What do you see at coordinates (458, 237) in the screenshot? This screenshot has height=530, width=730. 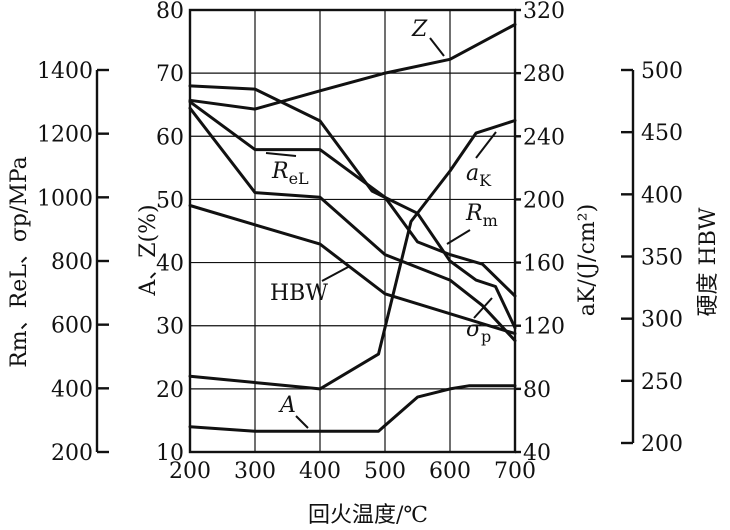 I see `leader-line-Rm` at bounding box center [458, 237].